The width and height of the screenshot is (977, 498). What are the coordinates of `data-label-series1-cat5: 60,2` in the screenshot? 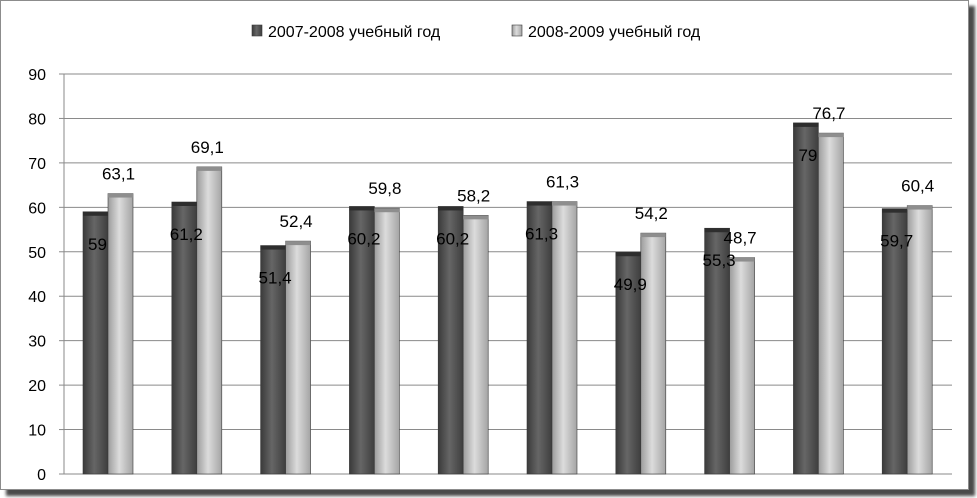 It's located at (452, 238).